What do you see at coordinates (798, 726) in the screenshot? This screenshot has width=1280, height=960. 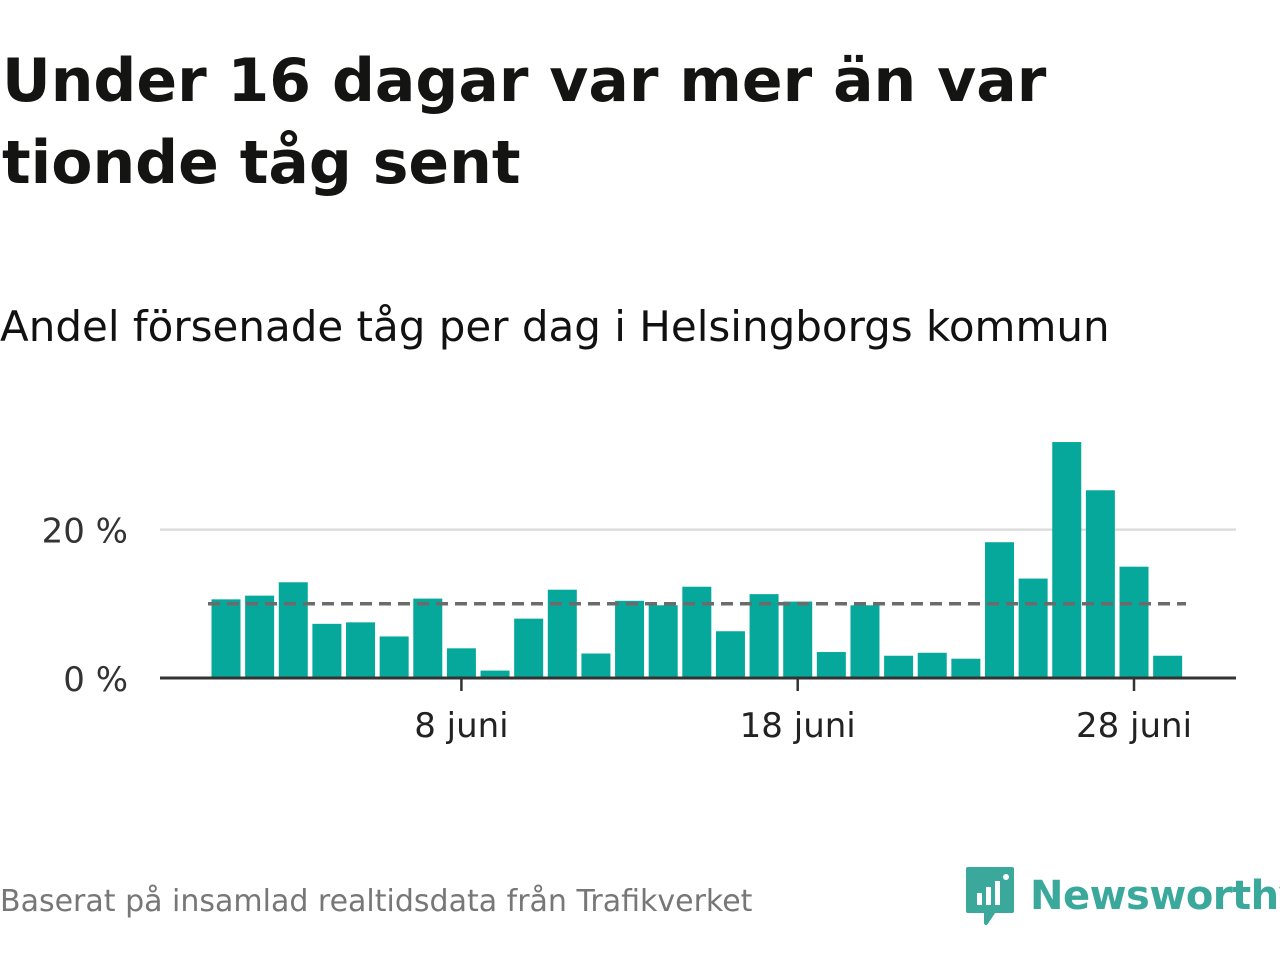 I see `x-tick-label: 18 juni` at bounding box center [798, 726].